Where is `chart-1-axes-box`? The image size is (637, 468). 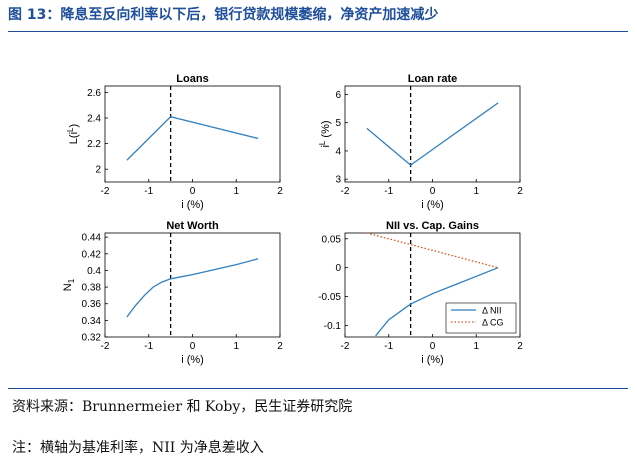
chart-1-axes-box is located at coordinates (192, 134).